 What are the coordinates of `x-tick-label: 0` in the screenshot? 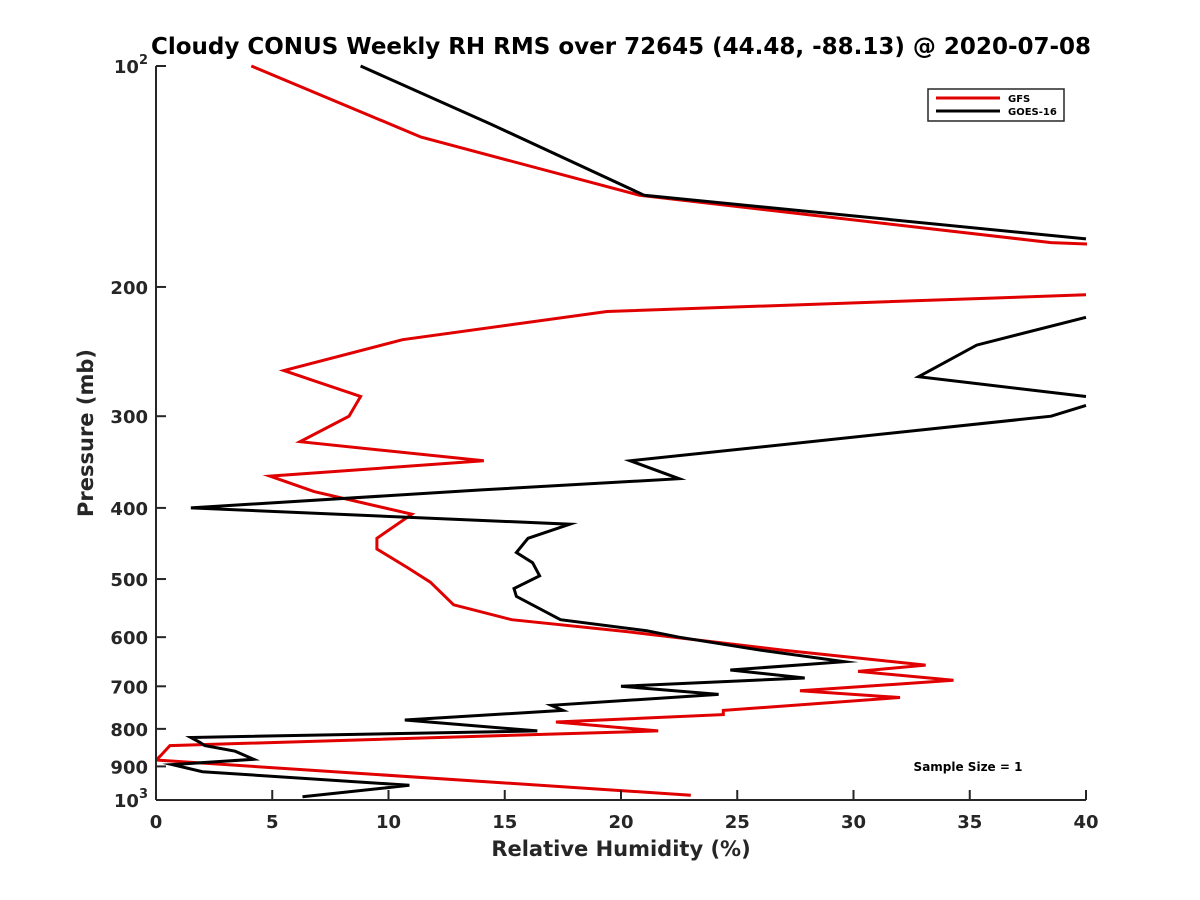 It's located at (156, 822).